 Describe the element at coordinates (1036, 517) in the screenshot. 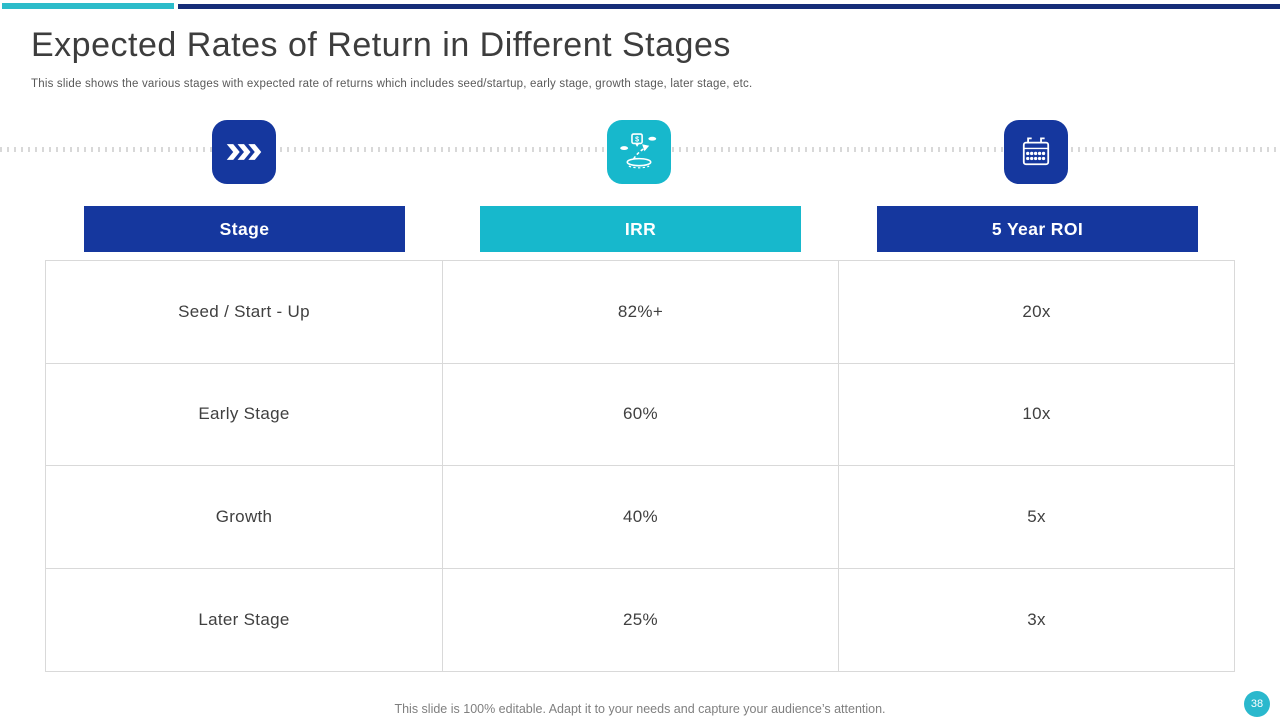

I see `table-cell-roi: 5x` at that location.